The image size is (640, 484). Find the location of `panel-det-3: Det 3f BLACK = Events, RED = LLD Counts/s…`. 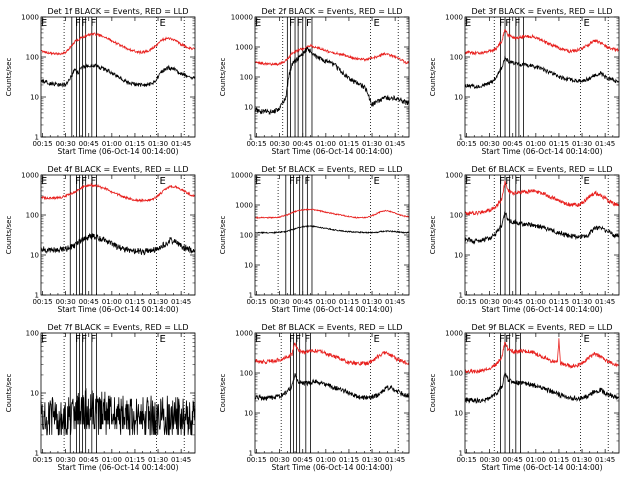

panel-det-3: Det 3f BLACK = Events, RED = LLD Counts/s… is located at coordinates (524, 81).